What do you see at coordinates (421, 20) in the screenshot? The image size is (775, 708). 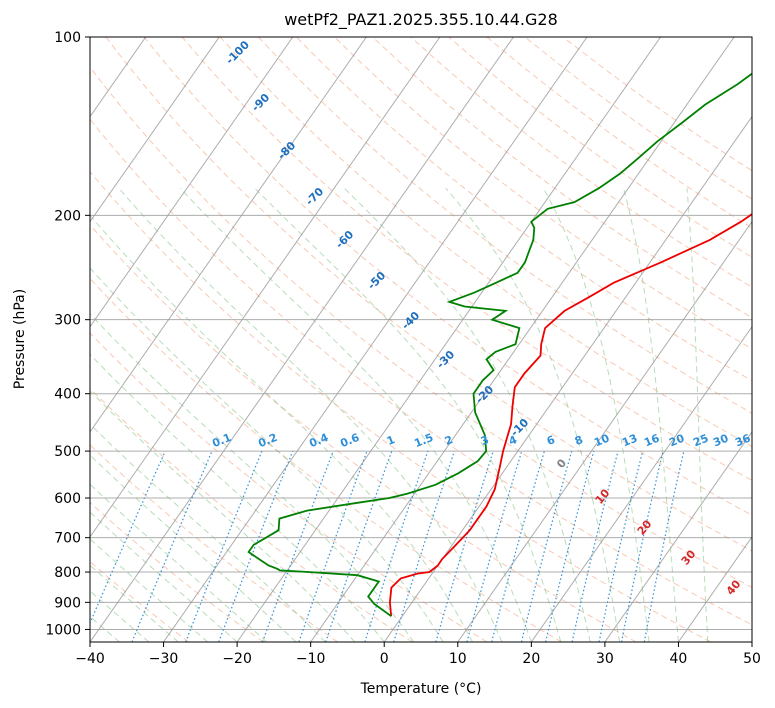 I see `chart-title: wetPf2_PAZ1.2025.355.10.44.G28` at bounding box center [421, 20].